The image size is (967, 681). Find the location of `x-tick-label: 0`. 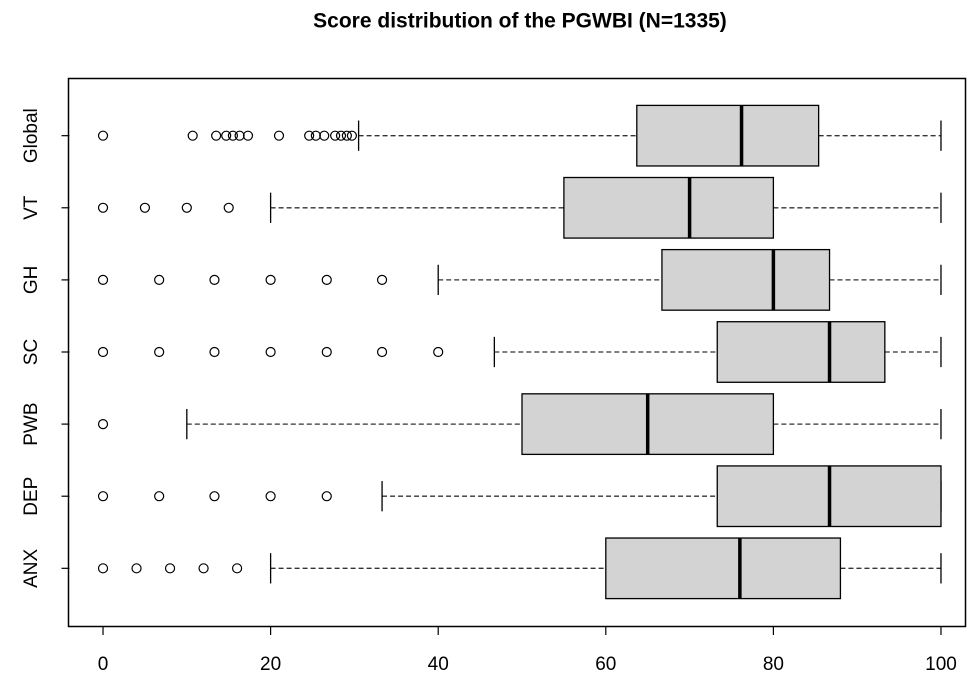

x-tick-label: 0 is located at coordinates (103, 664).